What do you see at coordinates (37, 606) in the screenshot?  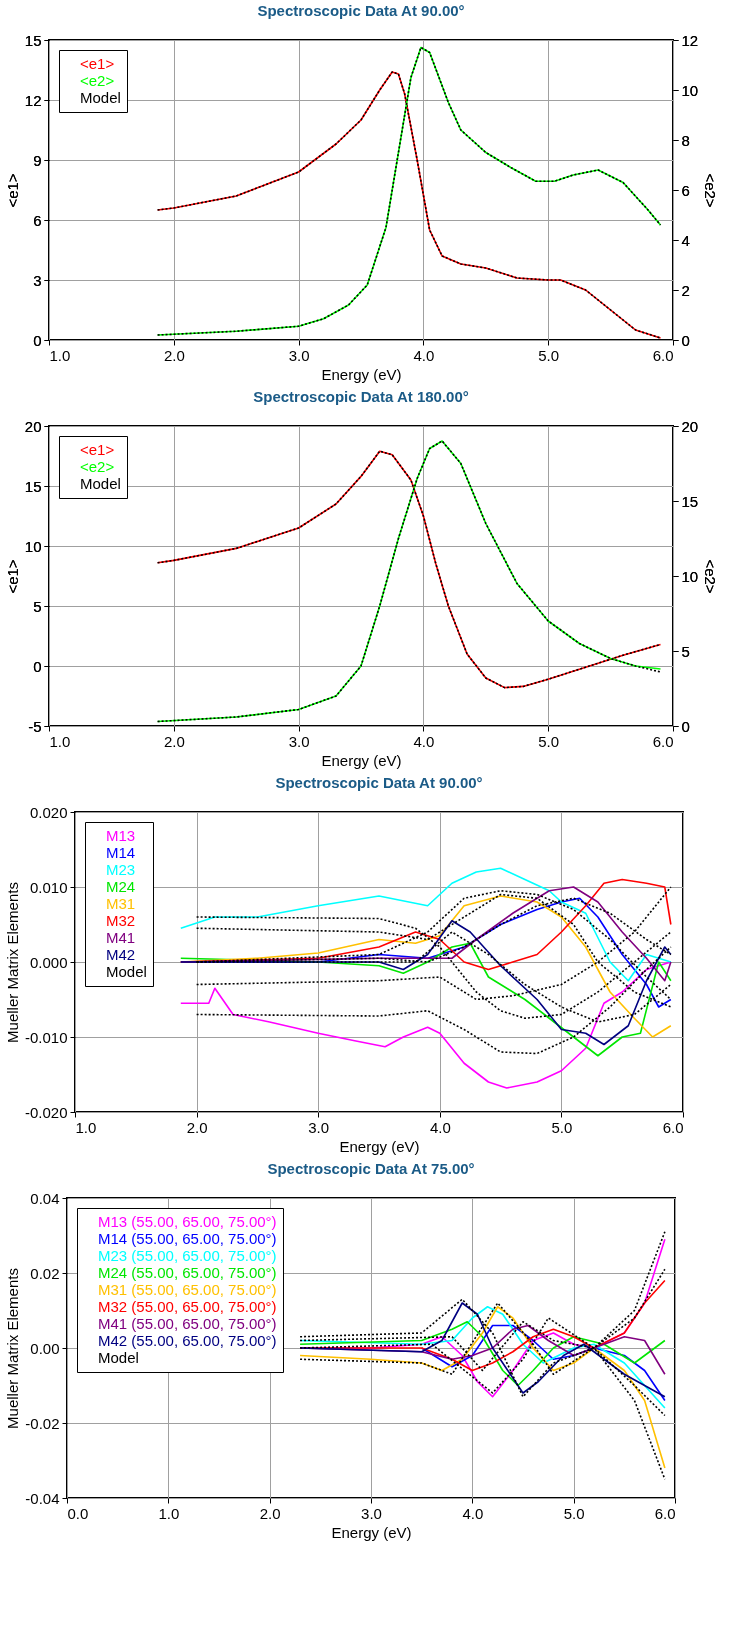 I see `y-tick-label: 5` at bounding box center [37, 606].